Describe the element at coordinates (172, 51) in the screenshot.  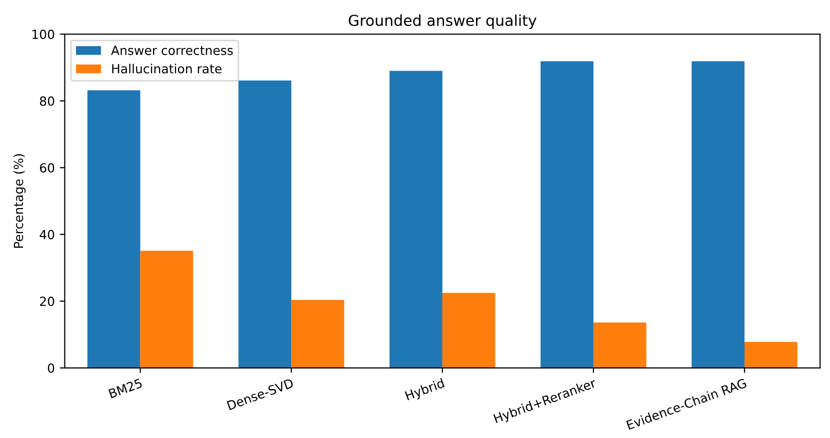
I see `legend-label: Answer correctness` at that location.